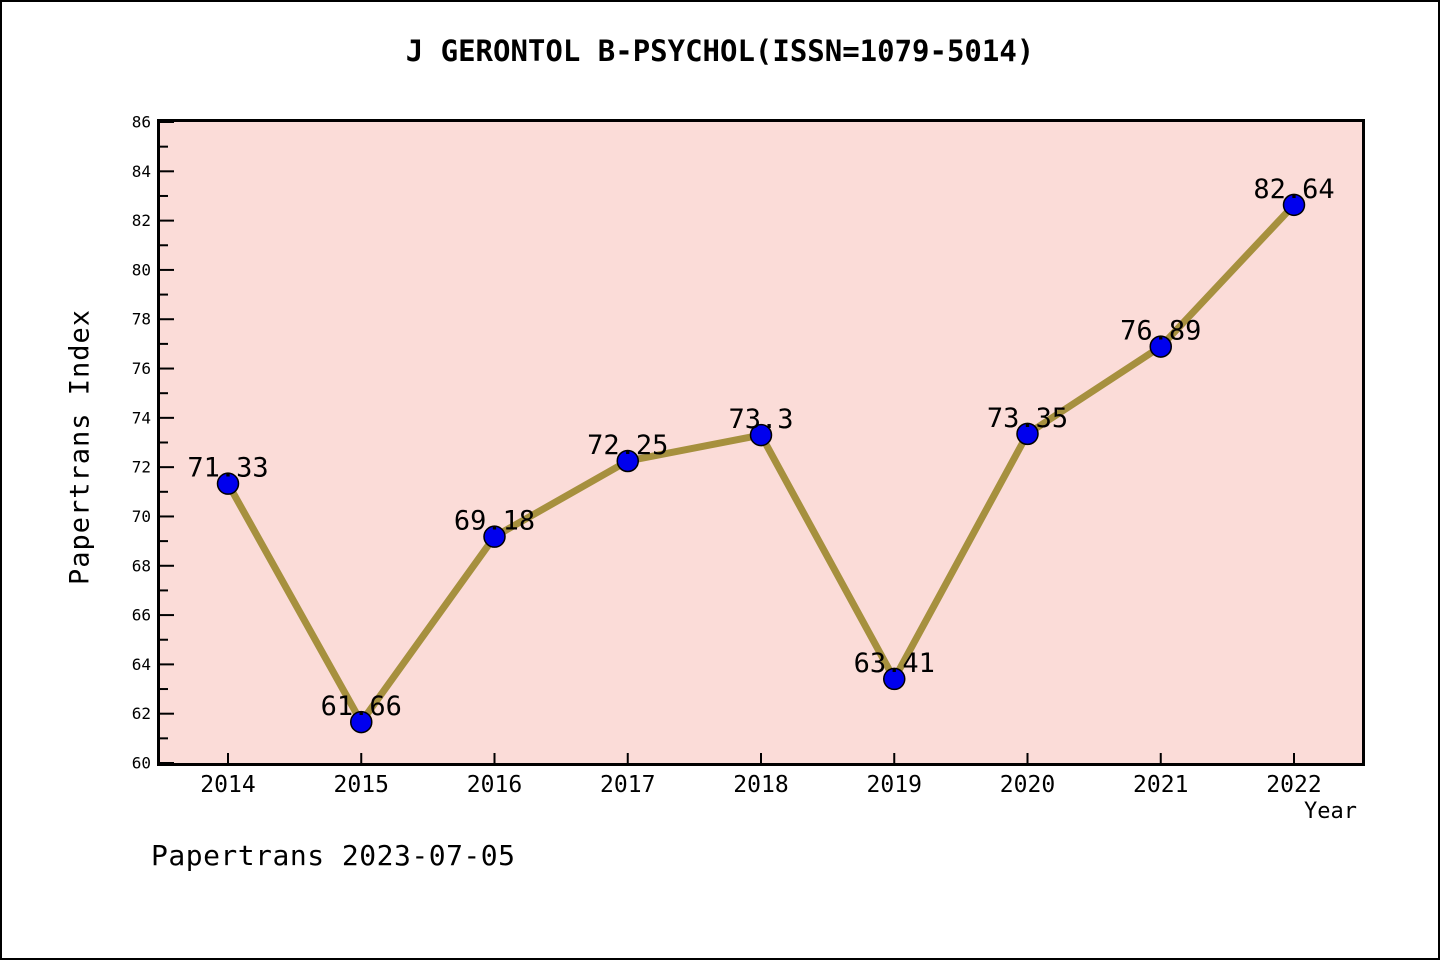 The image size is (1440, 960). Describe the element at coordinates (894, 663) in the screenshot. I see `data-point-label: 63.41` at that location.